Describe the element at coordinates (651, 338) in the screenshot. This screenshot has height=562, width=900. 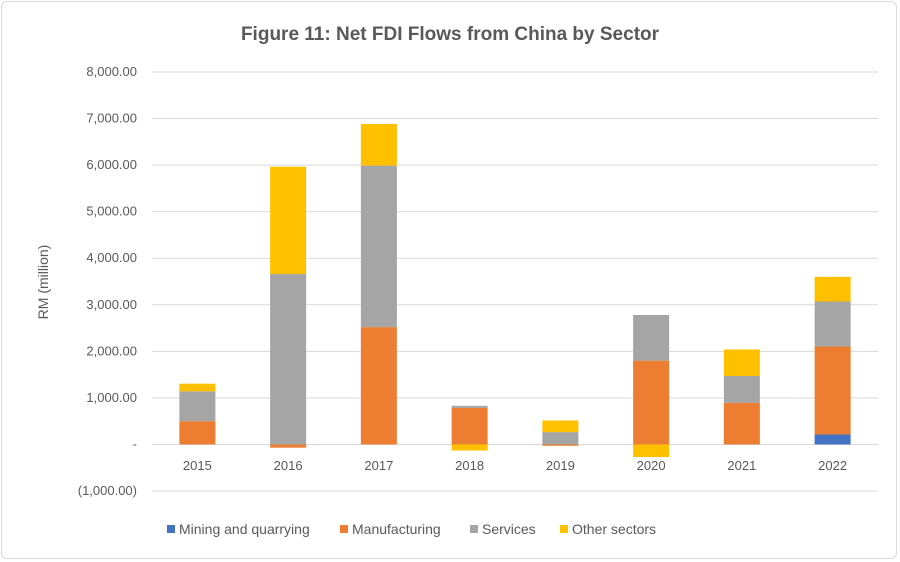
I see `bar-services-2020` at that location.